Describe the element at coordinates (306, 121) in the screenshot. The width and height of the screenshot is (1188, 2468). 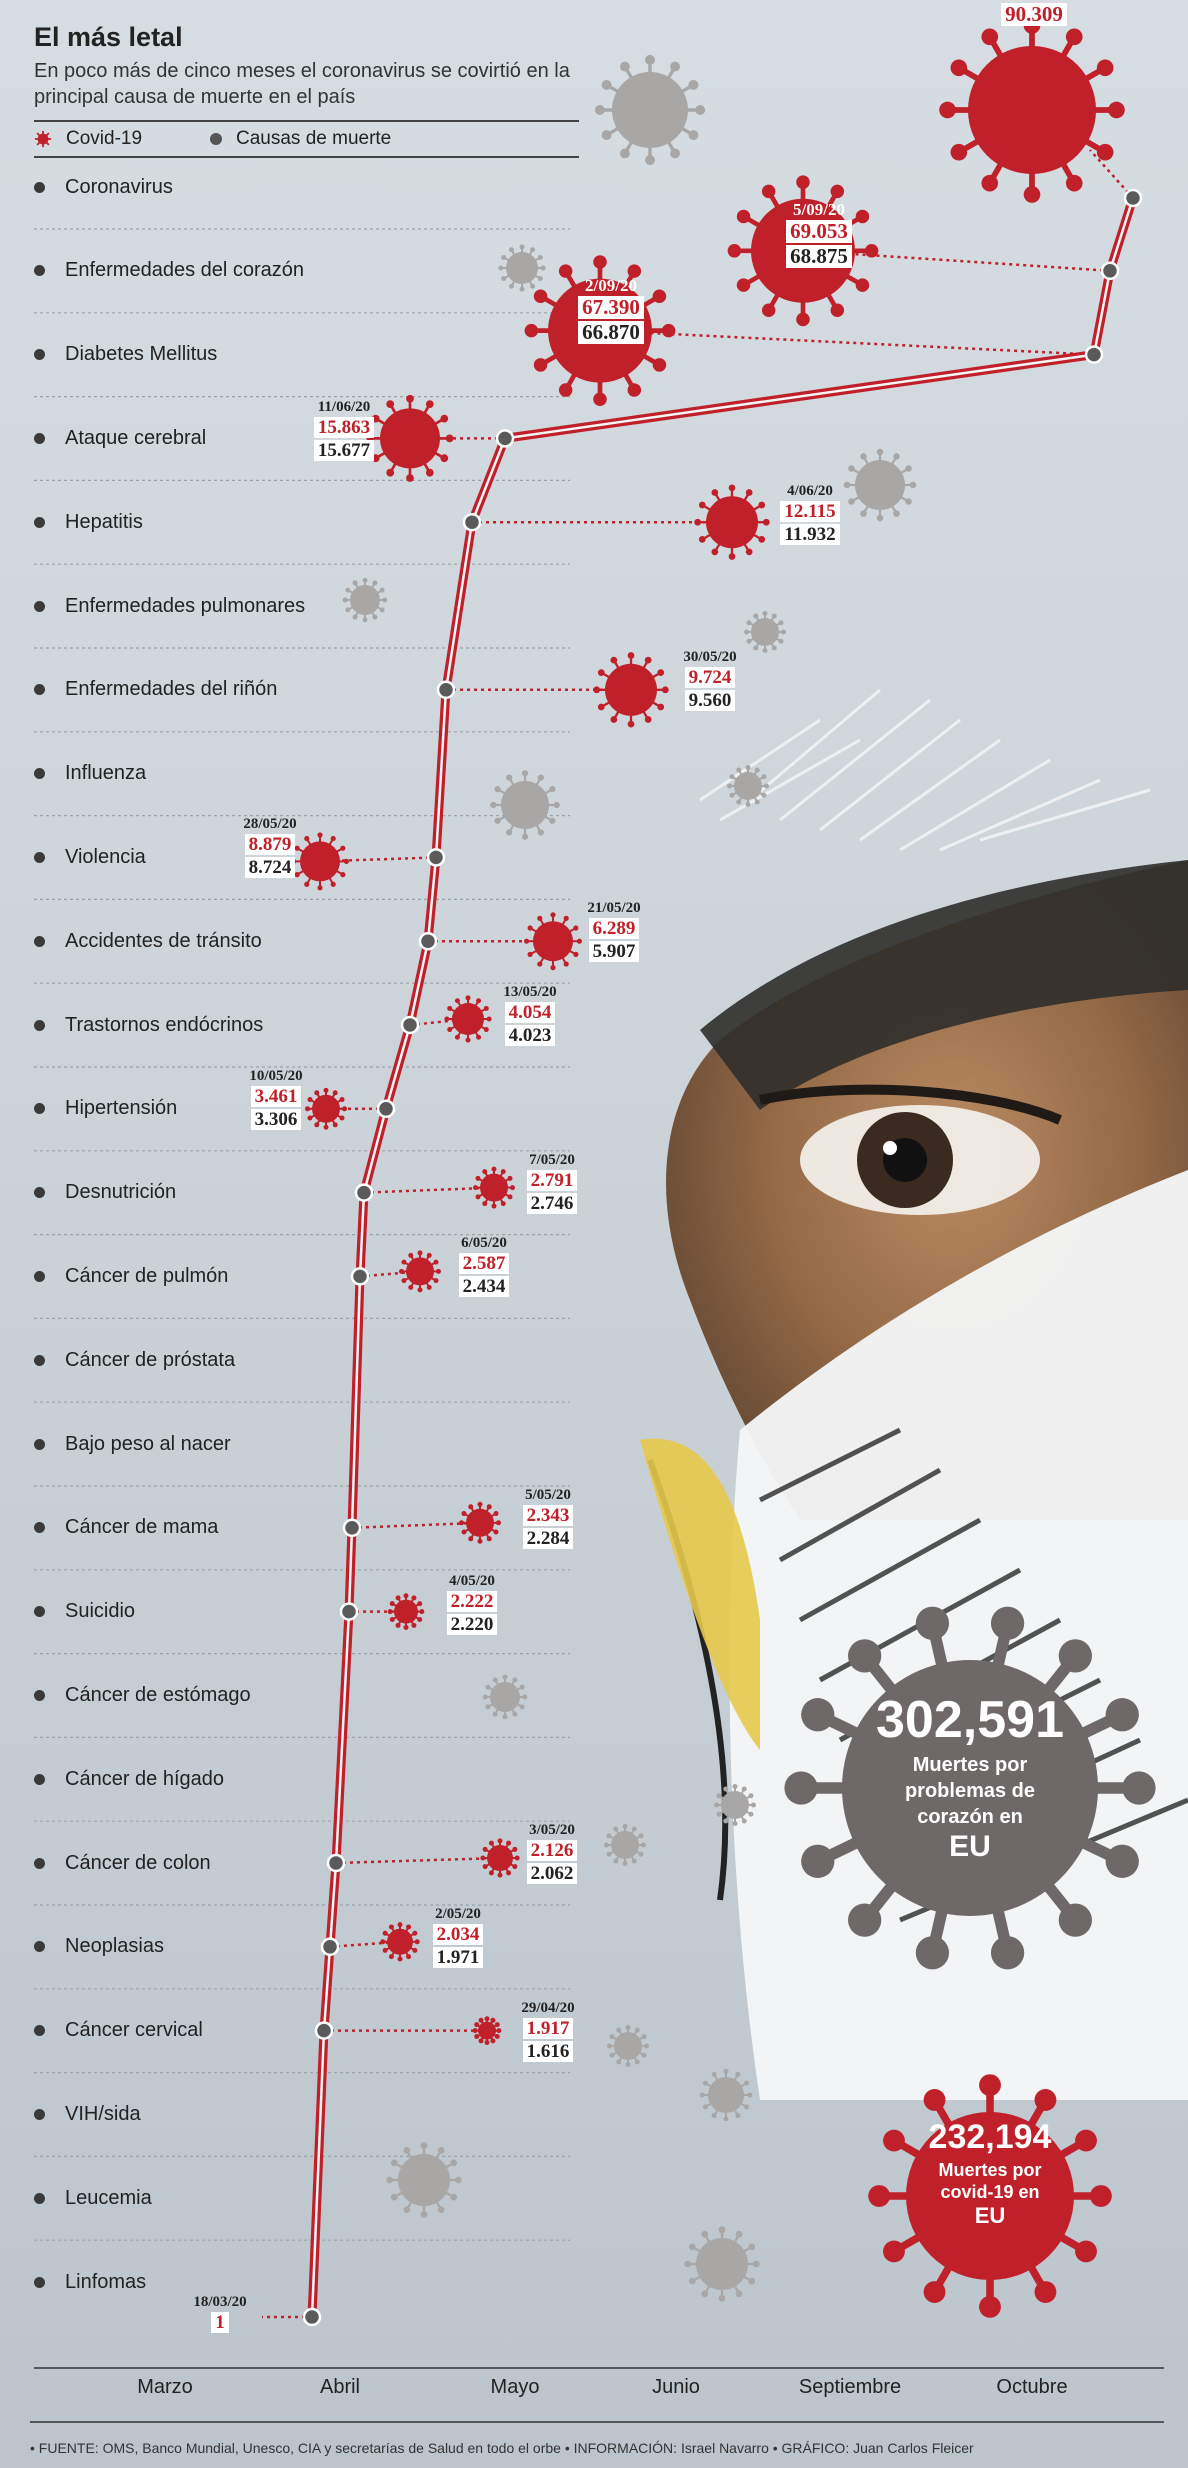
I see `header-rule-top` at that location.